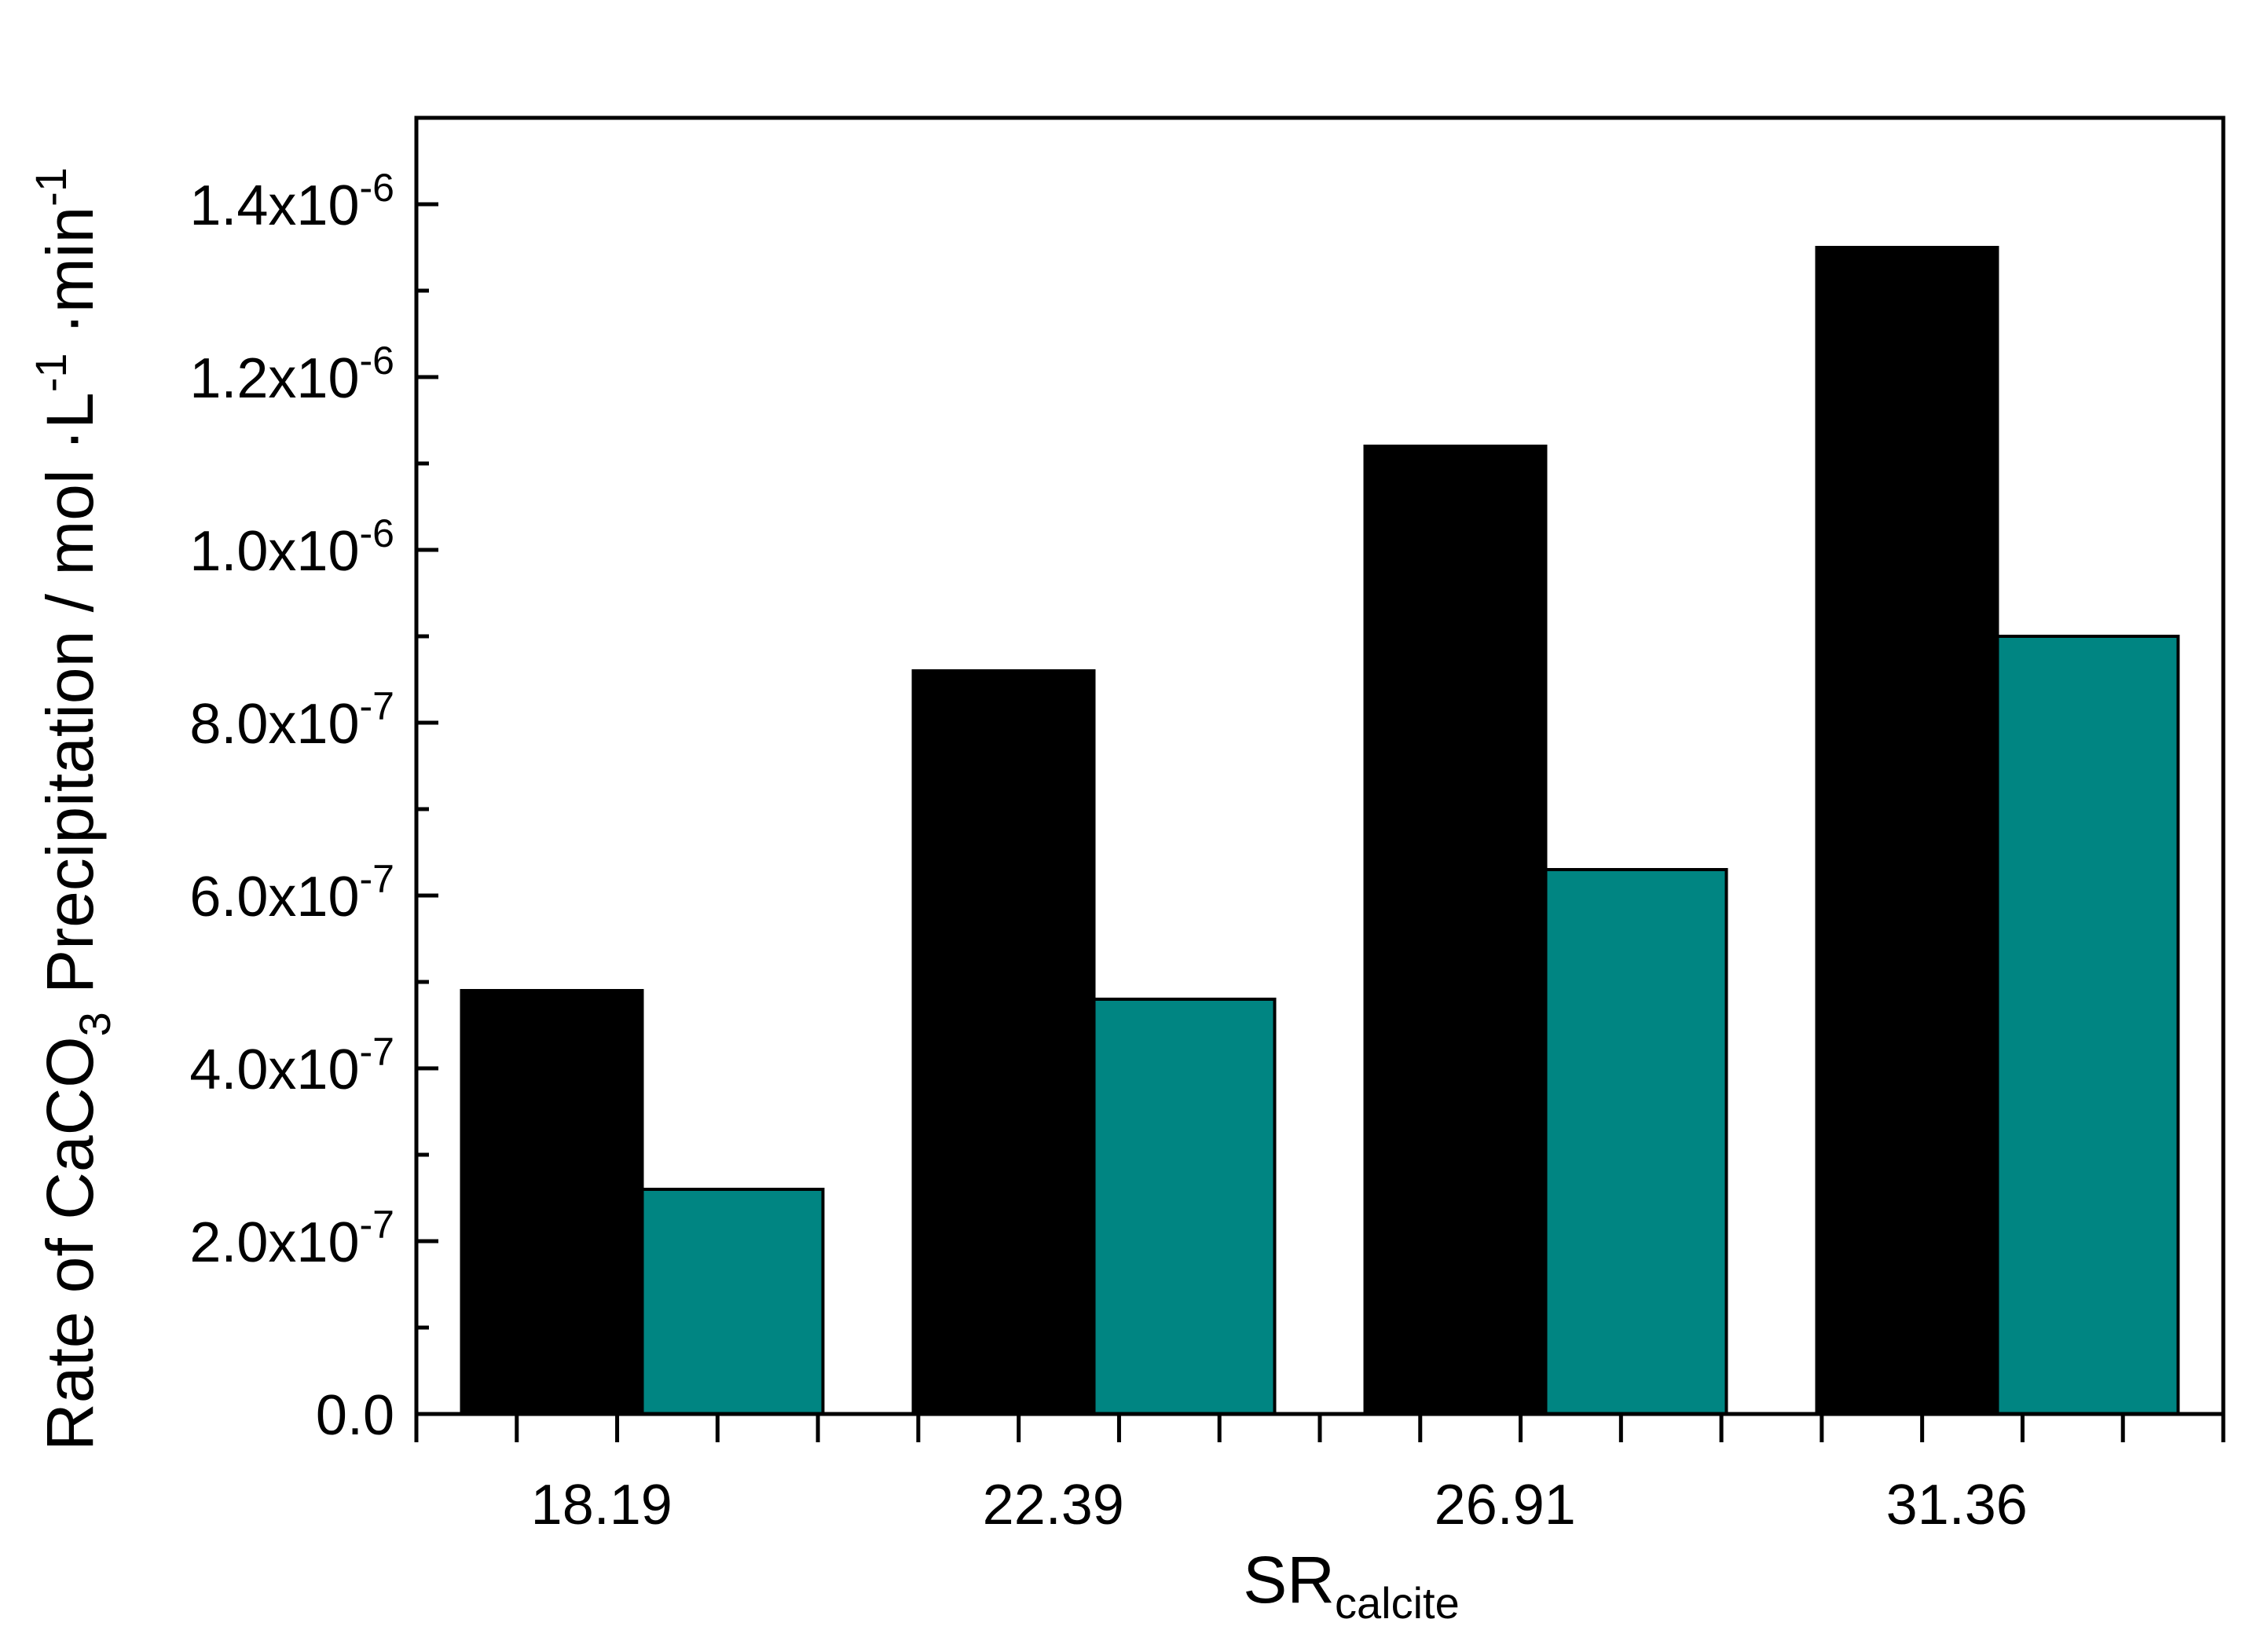 This screenshot has height=1652, width=2261. Describe the element at coordinates (274, 724) in the screenshot. I see `y-tick-mantissa: 8.0x10` at that location.